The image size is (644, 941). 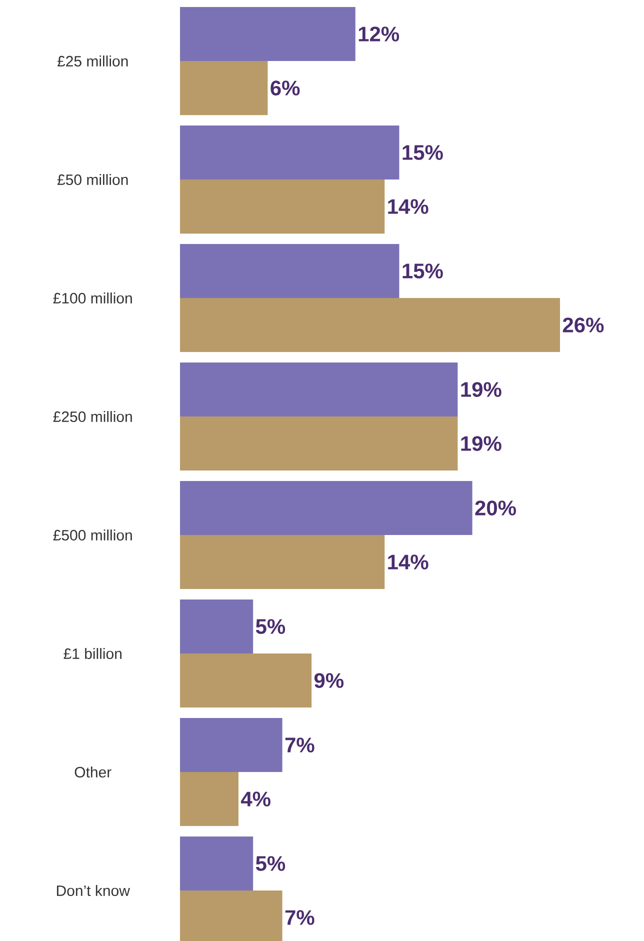 What do you see at coordinates (583, 325) in the screenshot?
I see `data-label: 26%` at bounding box center [583, 325].